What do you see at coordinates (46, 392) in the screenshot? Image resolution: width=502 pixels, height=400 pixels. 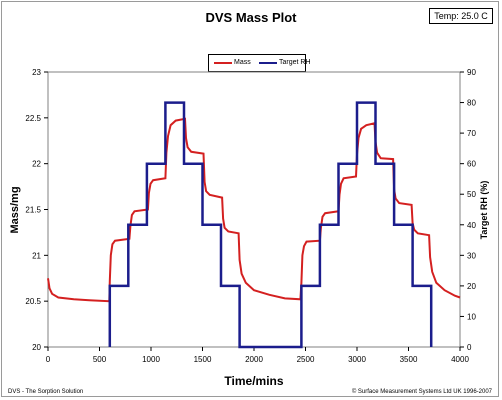 I see `footer-left-text: DVS - The Sorption Solution` at bounding box center [46, 392].